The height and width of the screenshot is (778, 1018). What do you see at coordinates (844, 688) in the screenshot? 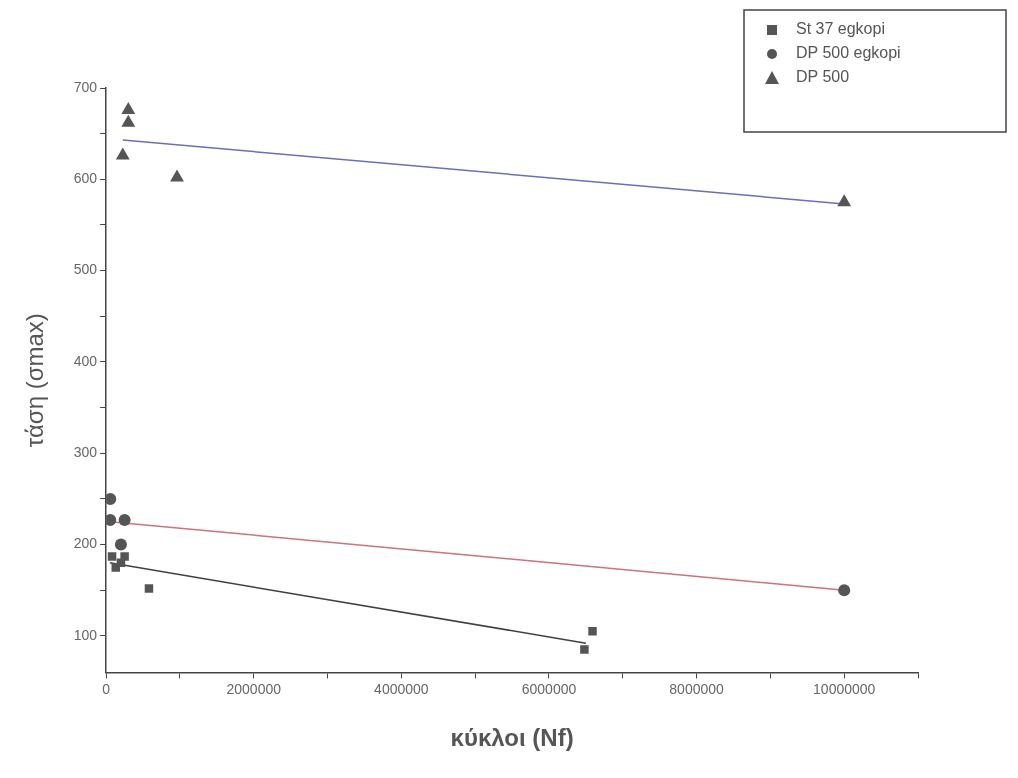
I see `x-tick-label: 10000000` at bounding box center [844, 688].